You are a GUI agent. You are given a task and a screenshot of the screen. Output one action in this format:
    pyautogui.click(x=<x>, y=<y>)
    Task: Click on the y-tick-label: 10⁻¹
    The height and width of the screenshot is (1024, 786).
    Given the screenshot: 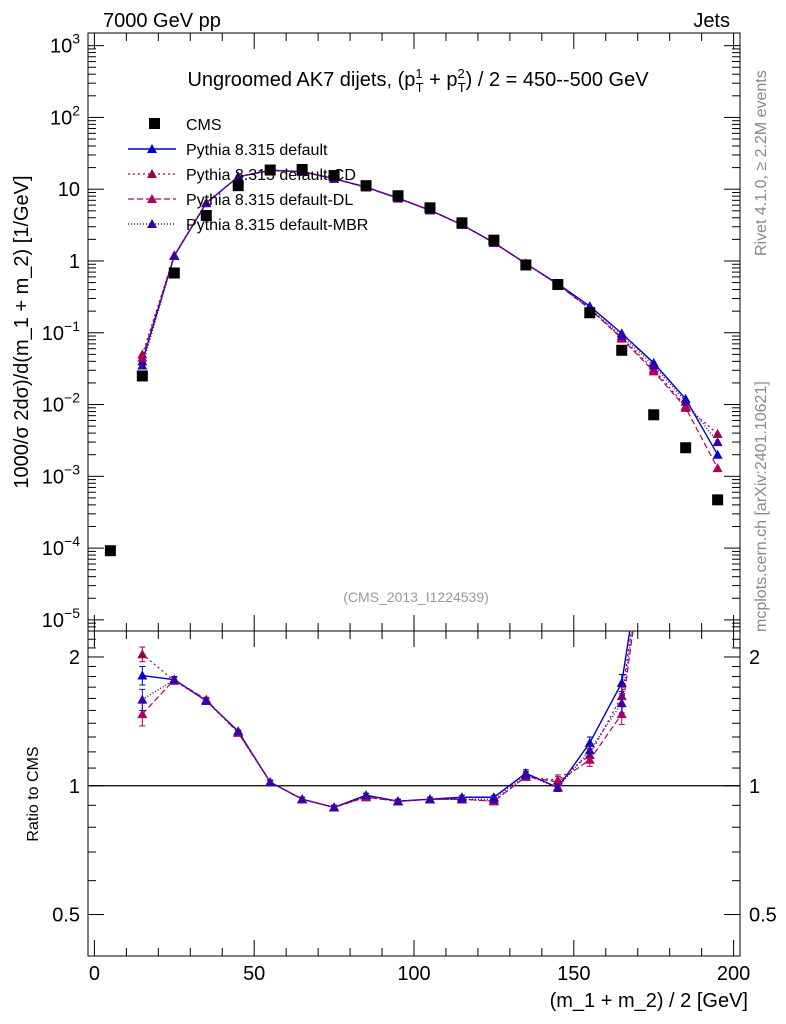 What is the action you would take?
    pyautogui.click(x=61, y=331)
    